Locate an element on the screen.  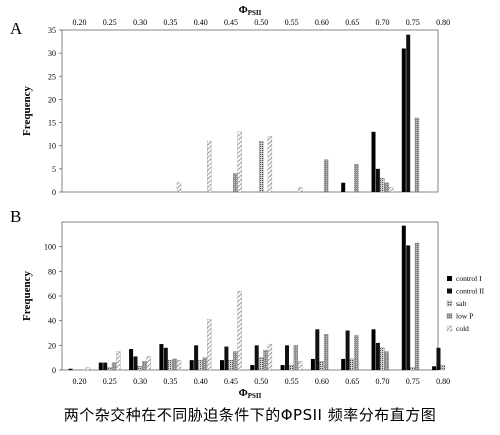
bar-s1-0.35 is located at coordinates (161, 357).